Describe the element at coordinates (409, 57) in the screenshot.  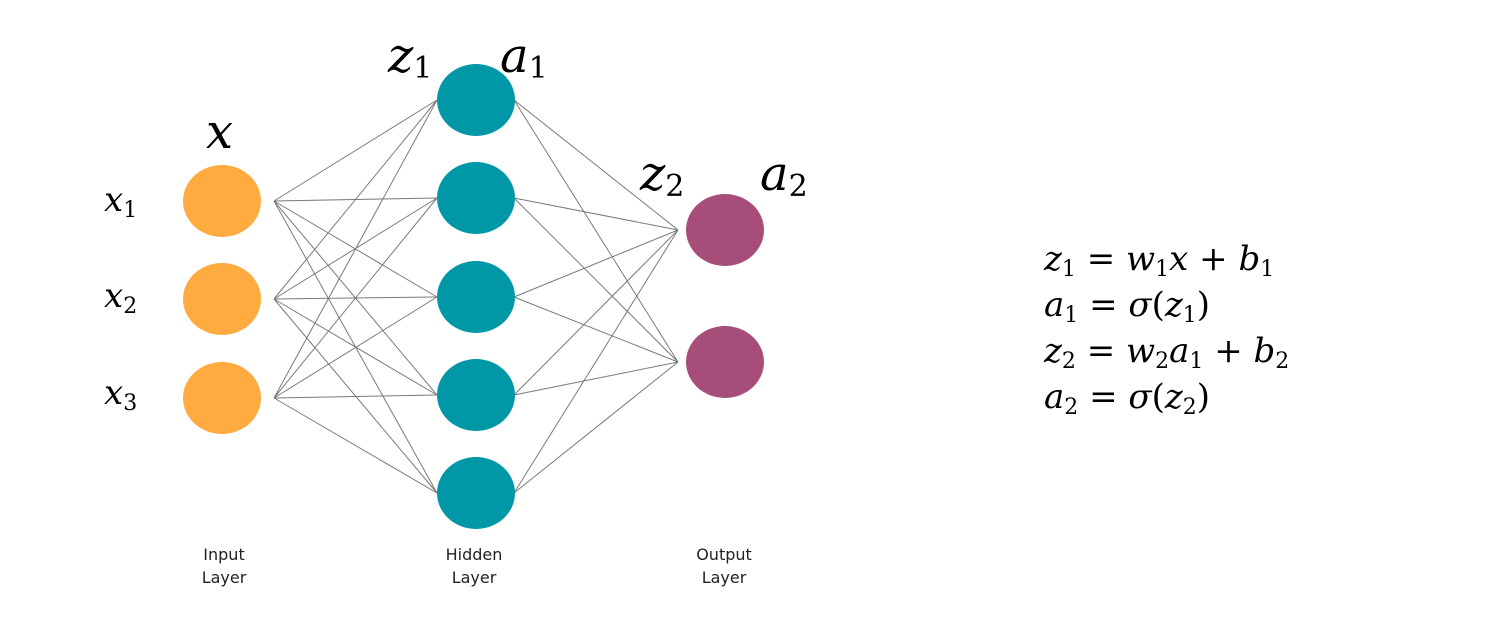
I see `hidden-pre-activation-label: z1` at that location.